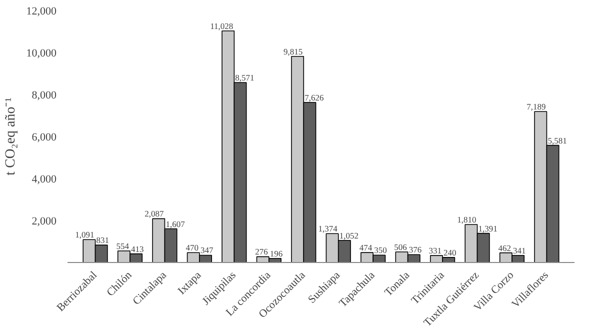 The width and height of the screenshot is (589, 336). I want to click on data-label: 1,391, so click(488, 228).